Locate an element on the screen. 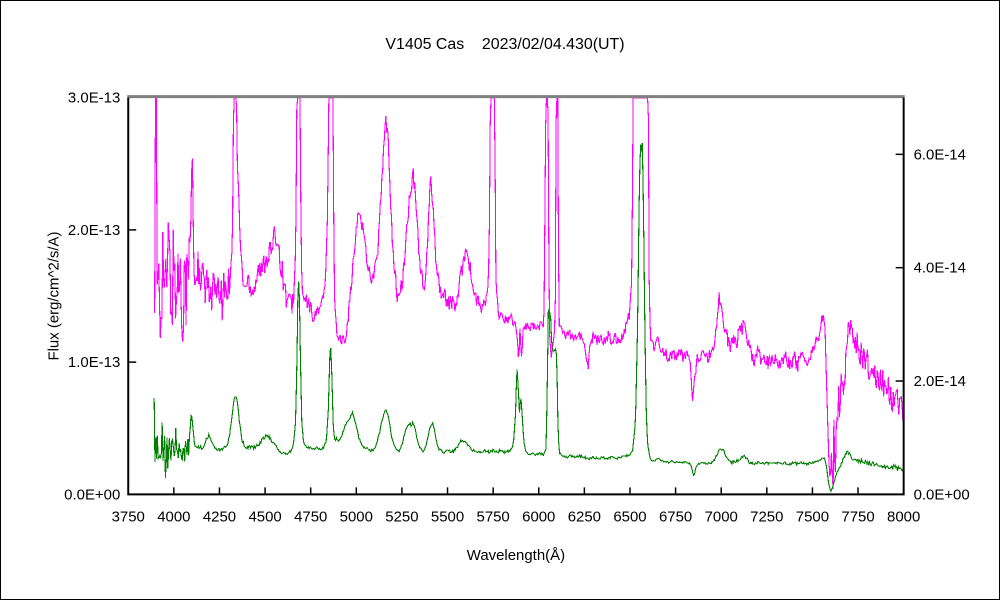 The height and width of the screenshot is (600, 1000). y-left-tick-label: 0.0E+00 is located at coordinates (92, 494).